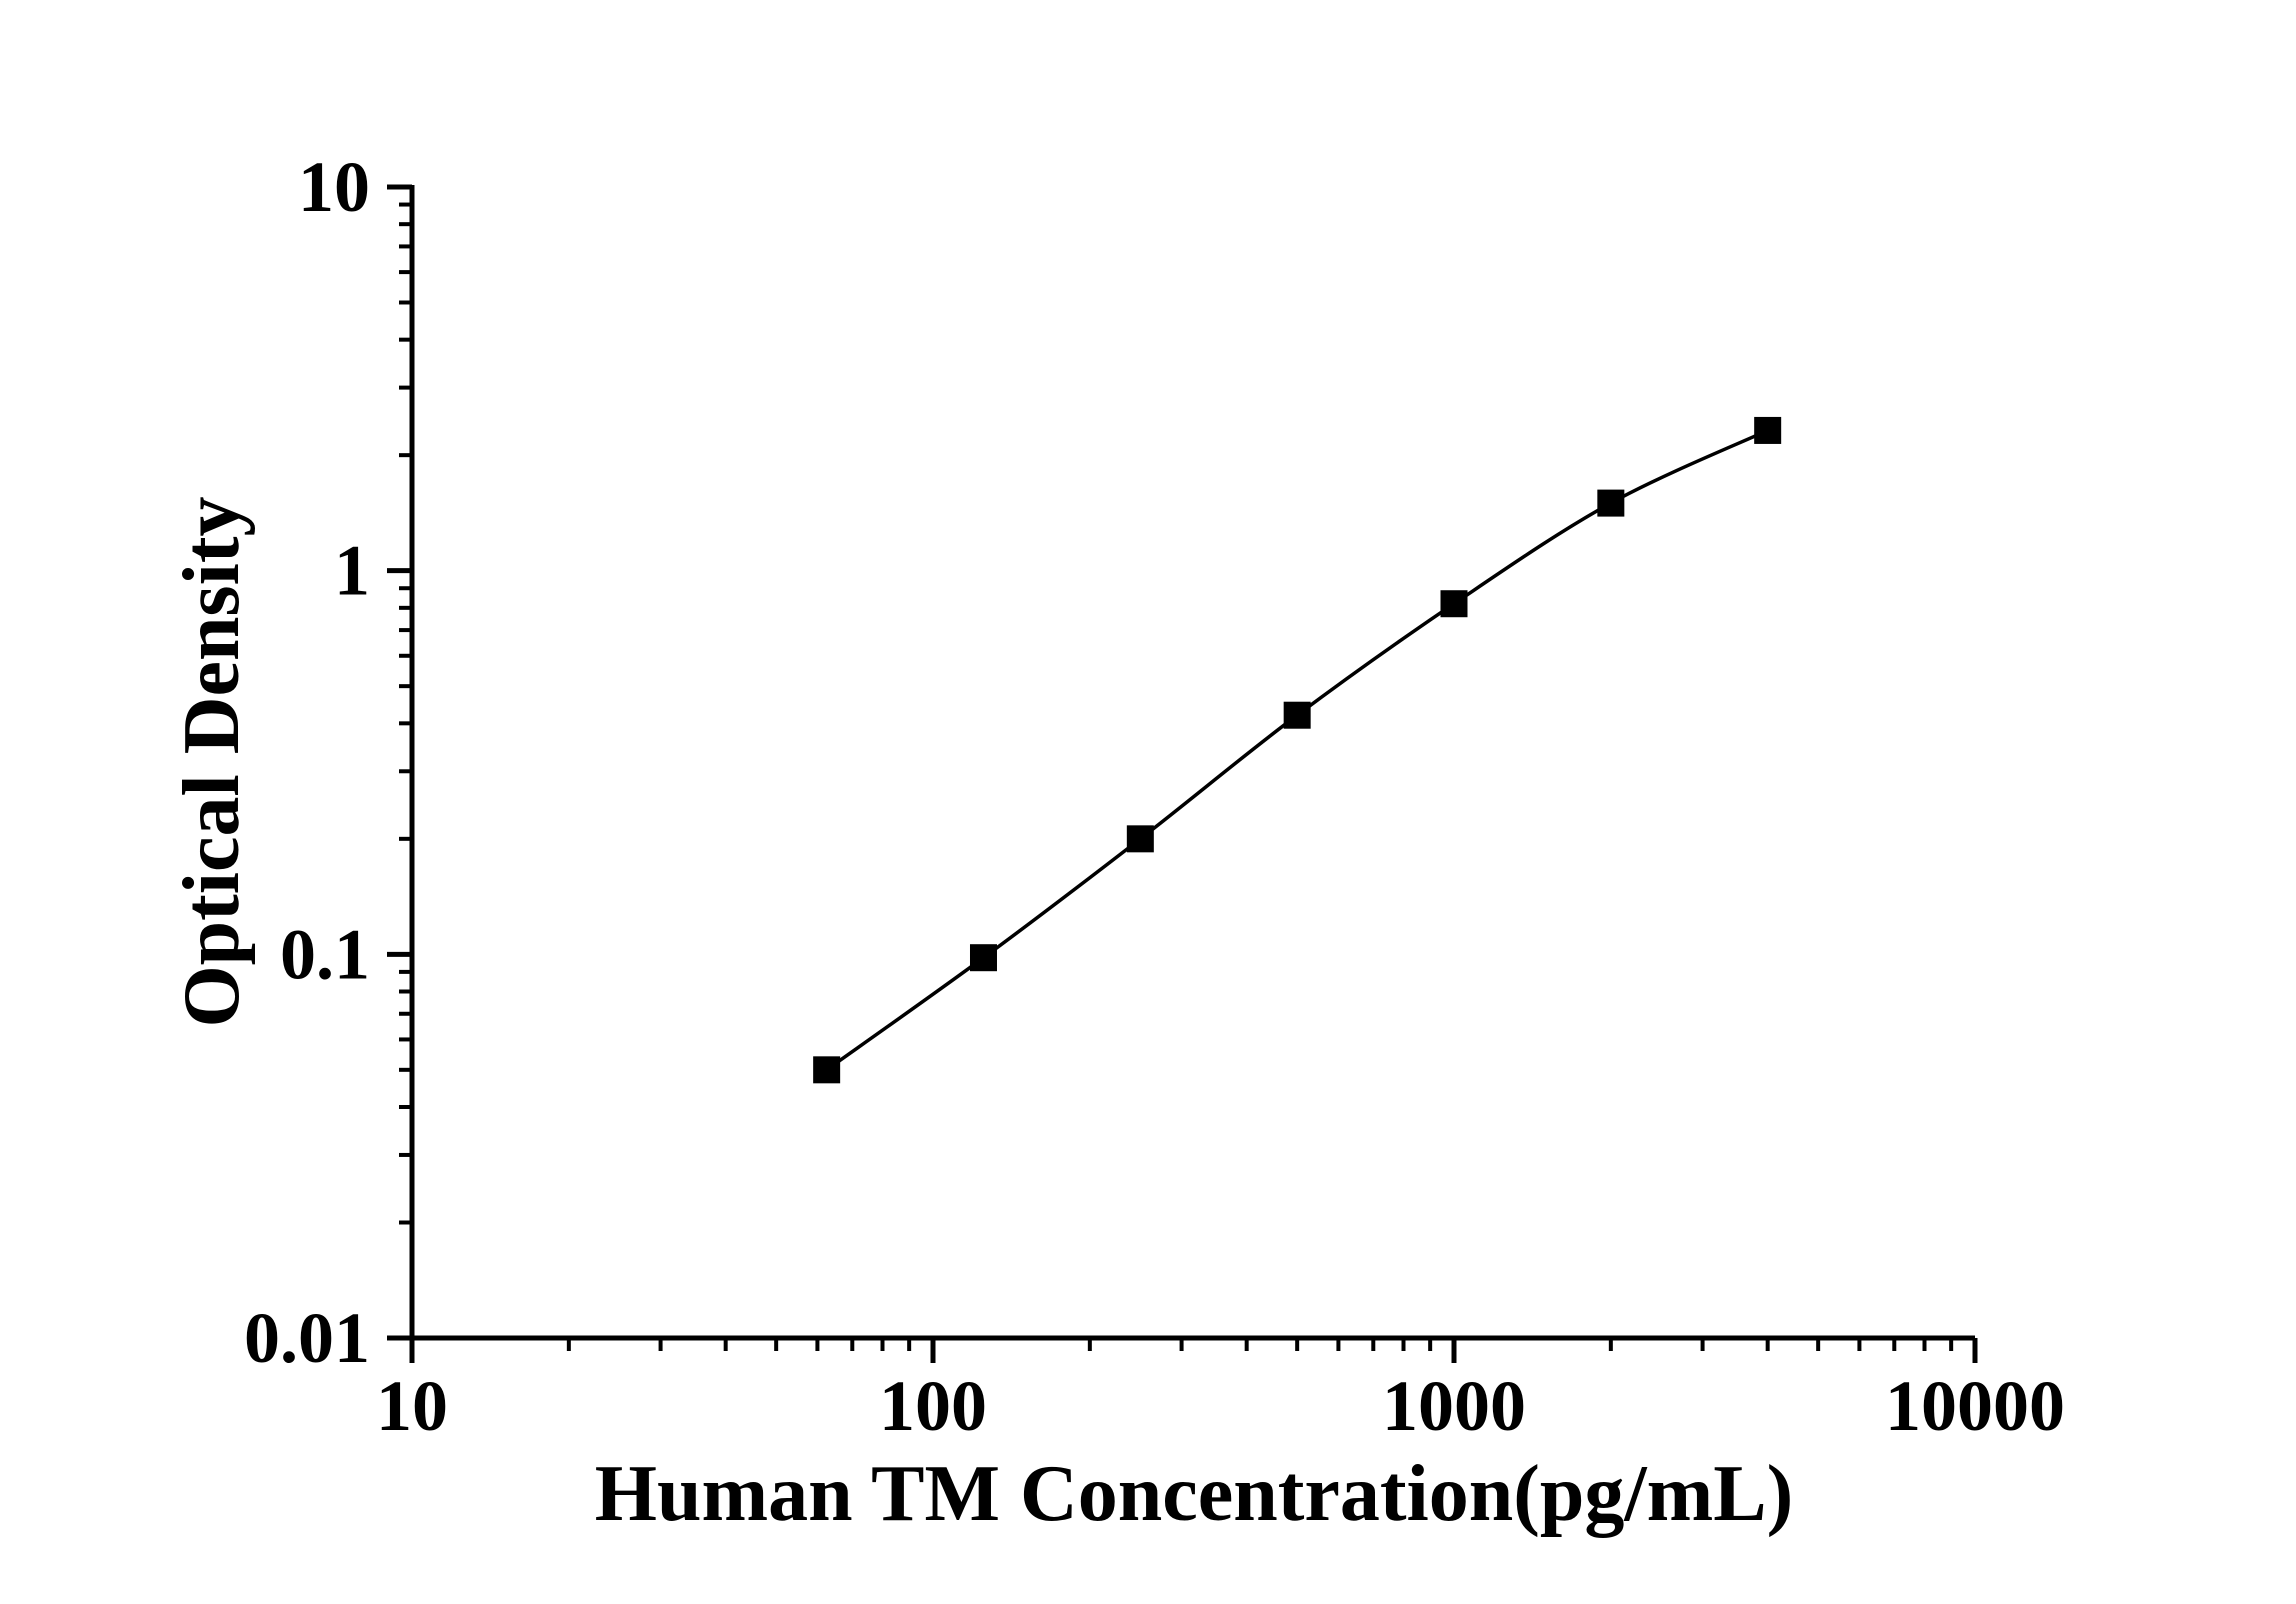 The width and height of the screenshot is (2296, 1604). Describe the element at coordinates (933, 1406) in the screenshot. I see `x-tick-label: 100` at that location.